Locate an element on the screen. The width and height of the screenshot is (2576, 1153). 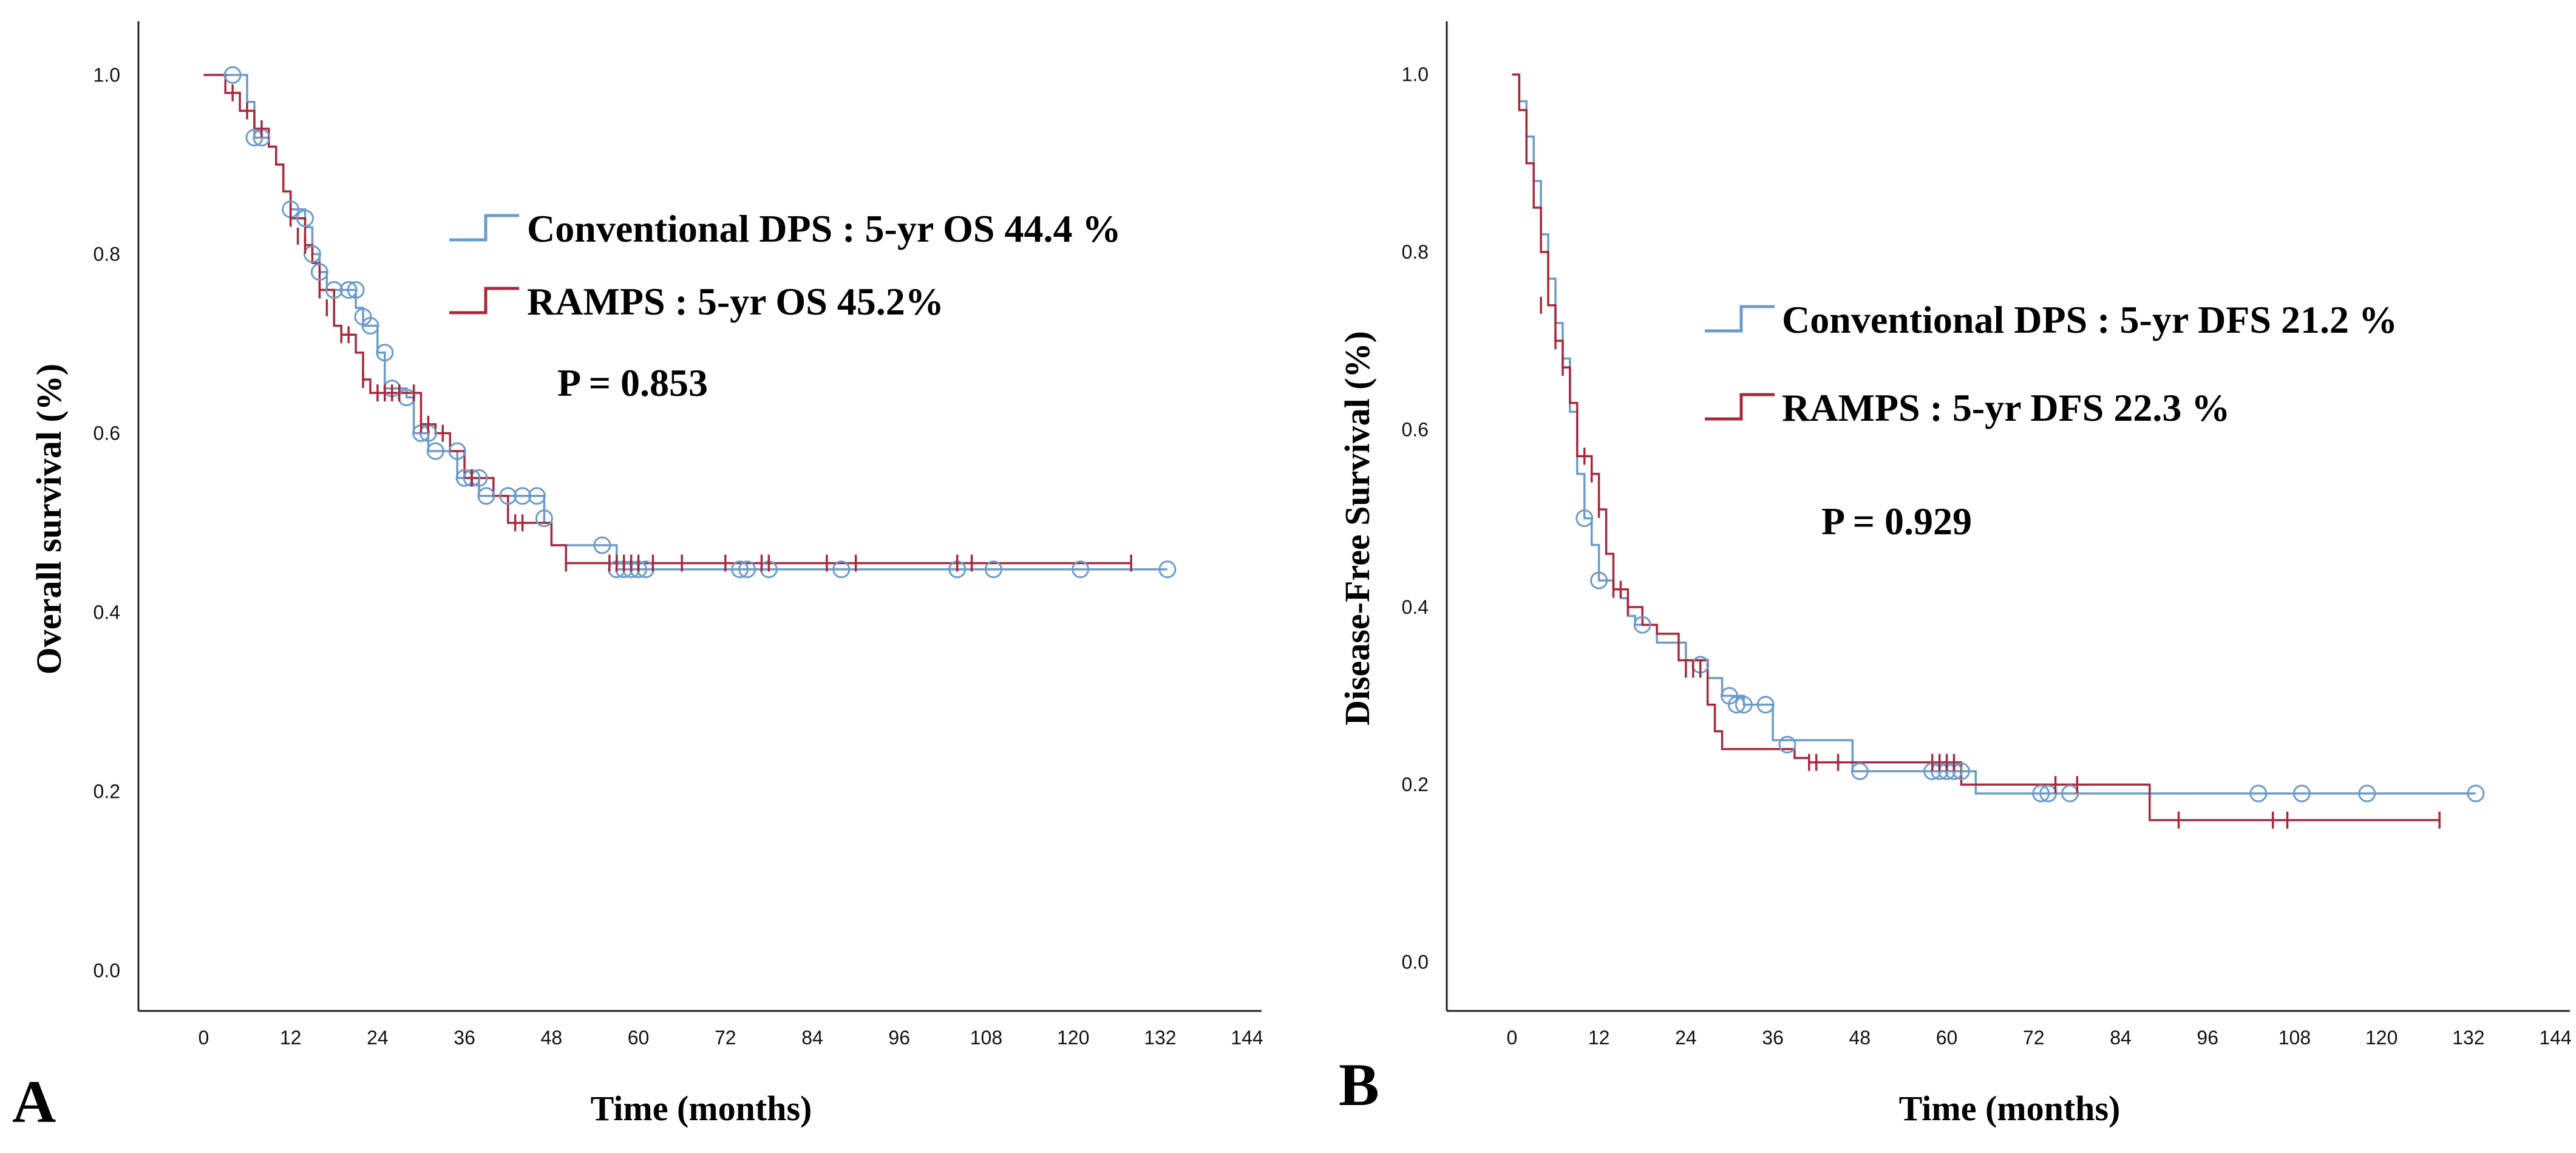
panel-a-x-tick-label: 0 is located at coordinates (204, 1038).